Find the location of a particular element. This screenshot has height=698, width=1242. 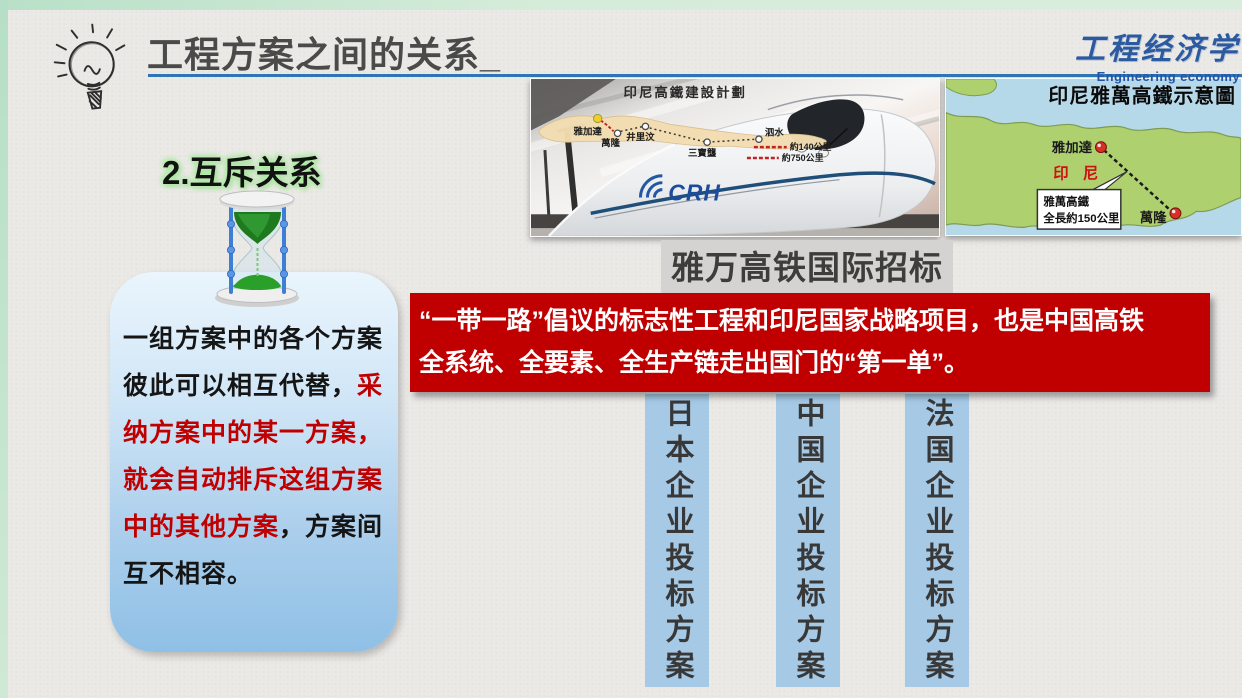

dist-750-label: 約750公里 is located at coordinates (803, 157).